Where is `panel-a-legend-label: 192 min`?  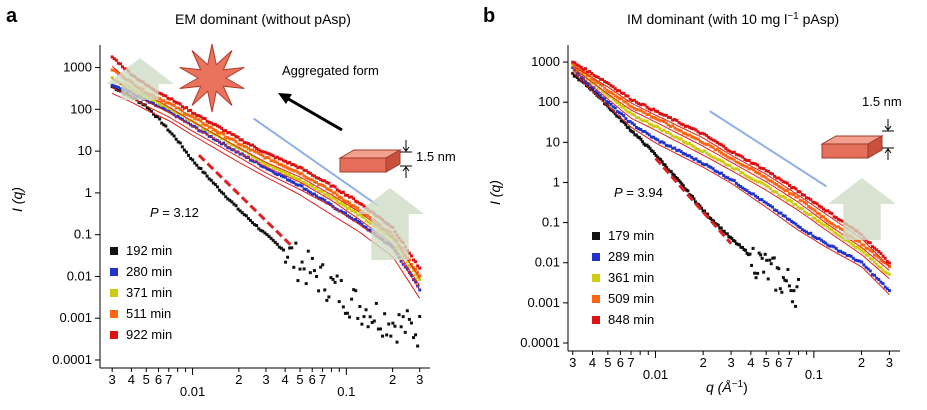
panel-a-legend-label: 192 min is located at coordinates (149, 250).